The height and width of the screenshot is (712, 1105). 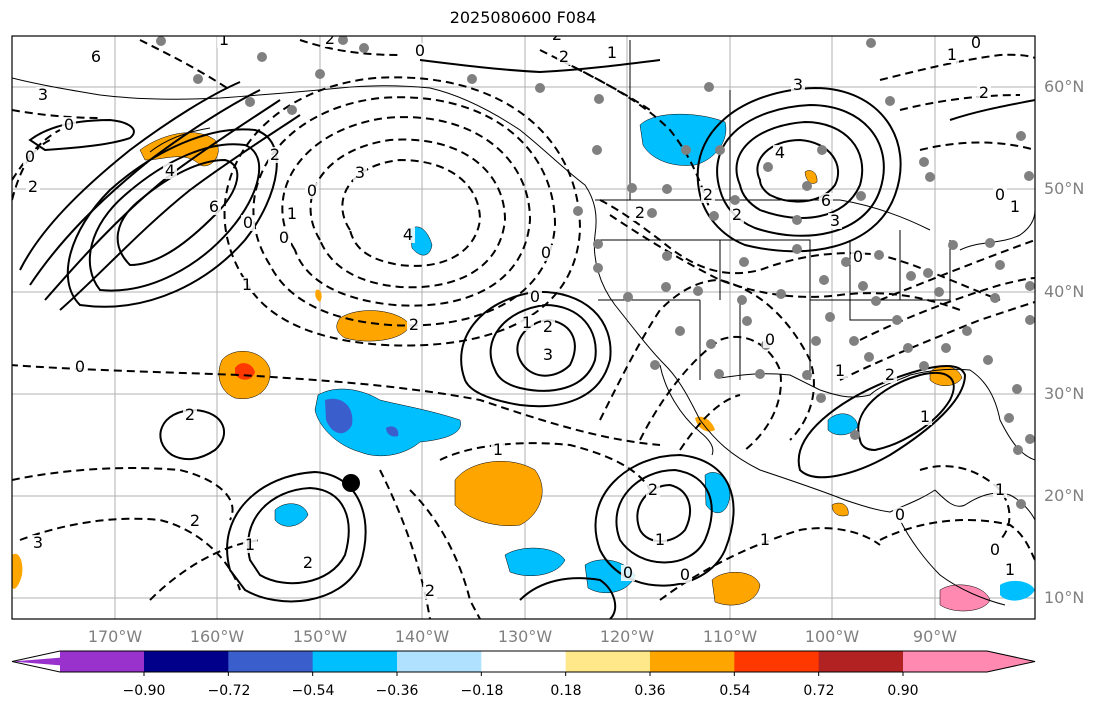 I want to click on colorbar-tick-label: 0.54, so click(x=735, y=691).